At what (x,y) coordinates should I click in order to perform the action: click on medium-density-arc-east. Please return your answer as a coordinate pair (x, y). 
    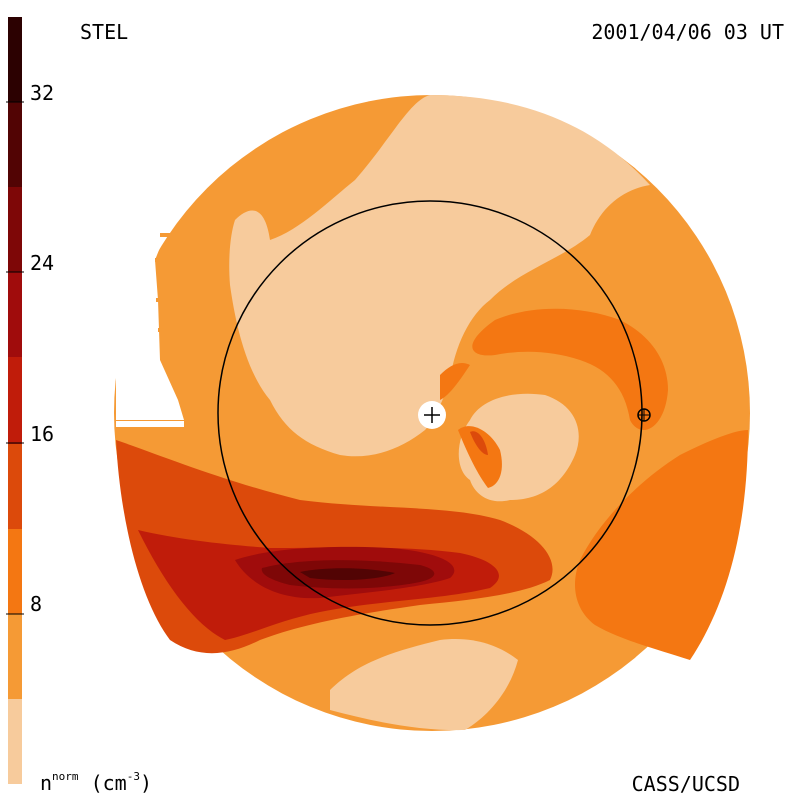
    Looking at the image, I should click on (570, 369).